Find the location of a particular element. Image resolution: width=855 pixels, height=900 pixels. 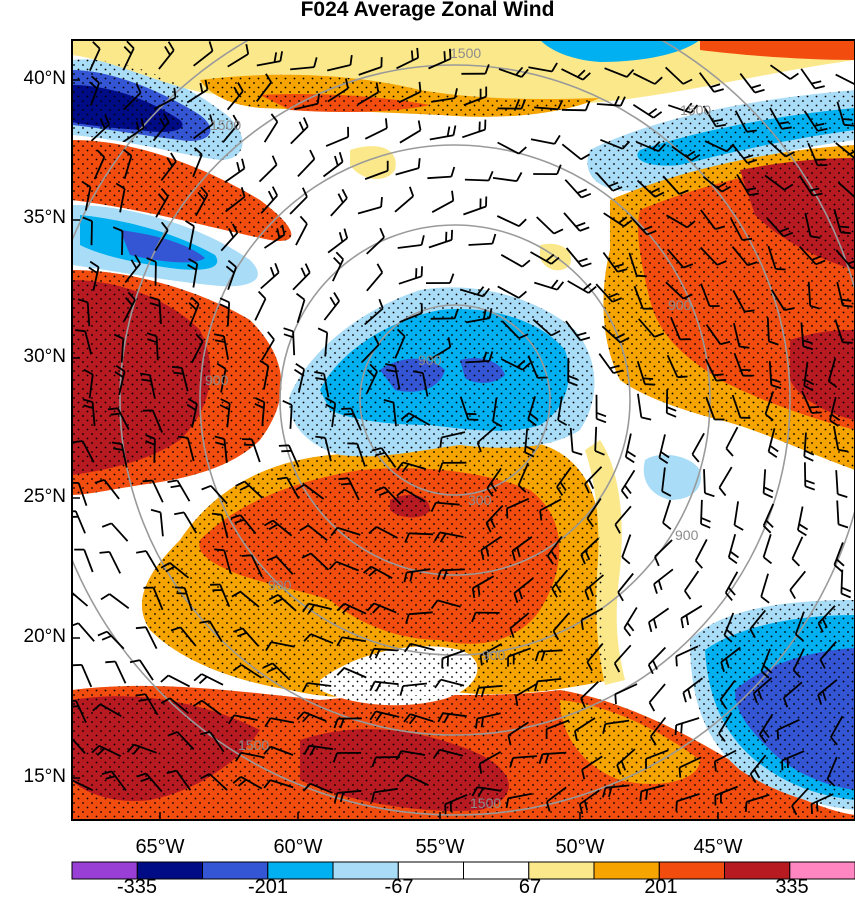

colorbar-swatch is located at coordinates (822, 870).